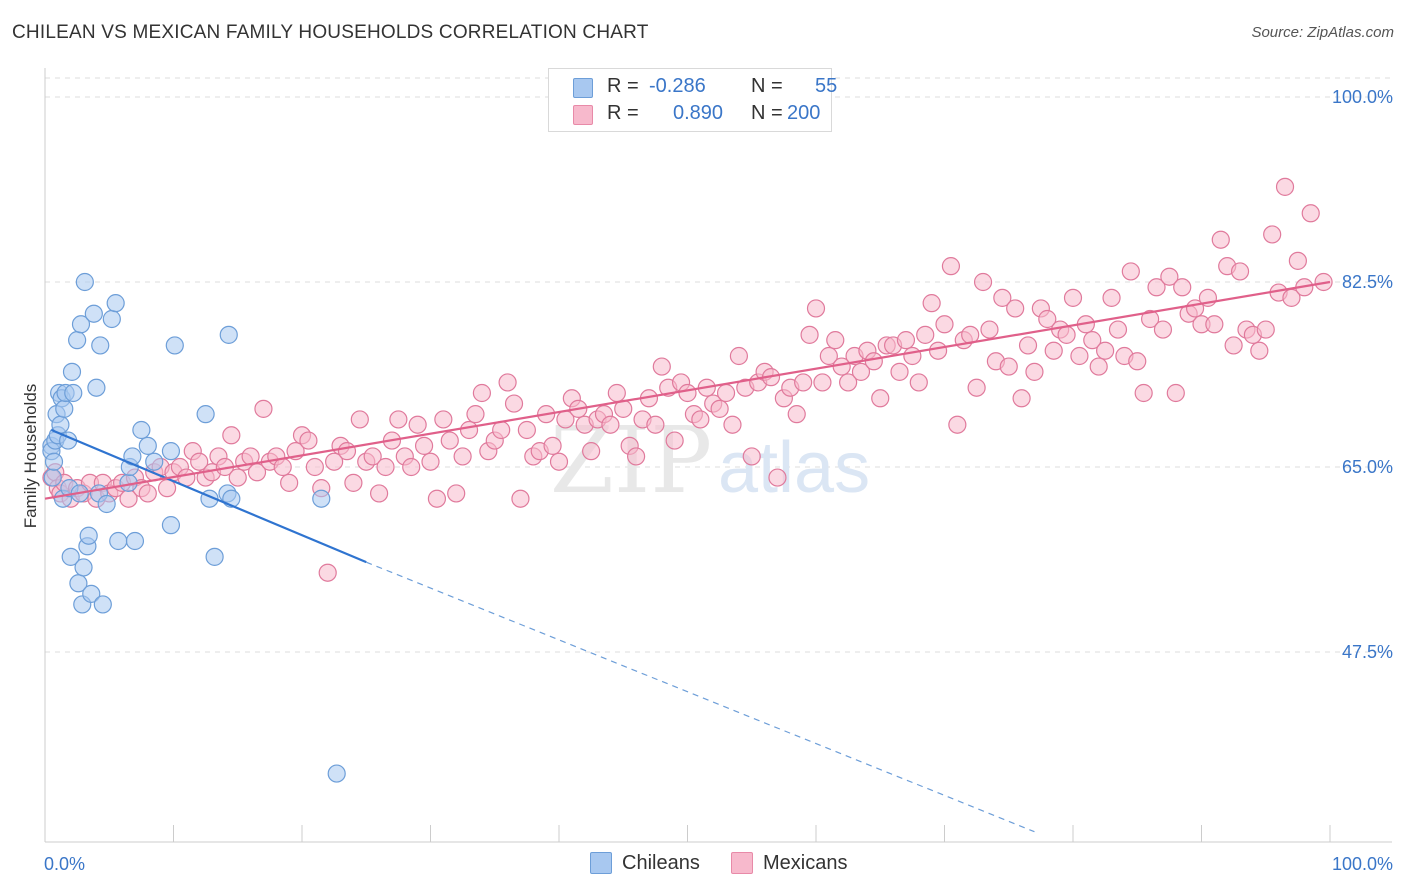  I want to click on y-tick-label: 82.5%, so click(1367, 282).